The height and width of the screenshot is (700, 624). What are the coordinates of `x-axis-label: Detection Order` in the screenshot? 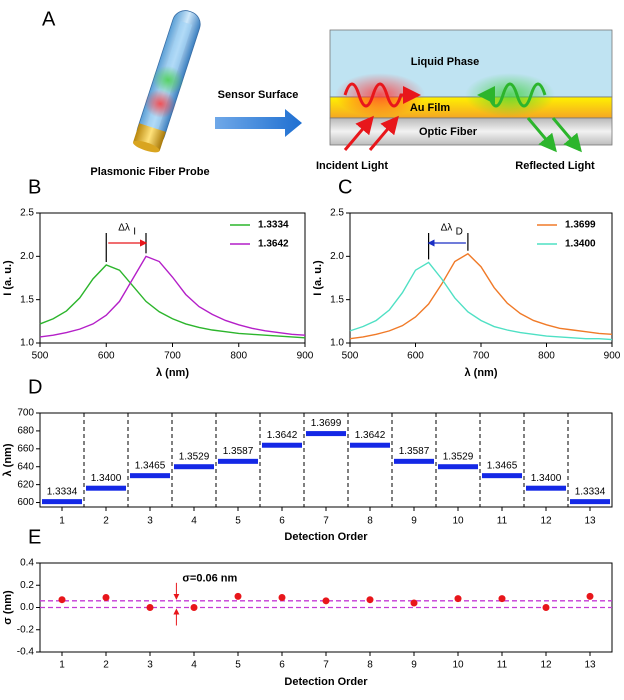 It's located at (326, 537).